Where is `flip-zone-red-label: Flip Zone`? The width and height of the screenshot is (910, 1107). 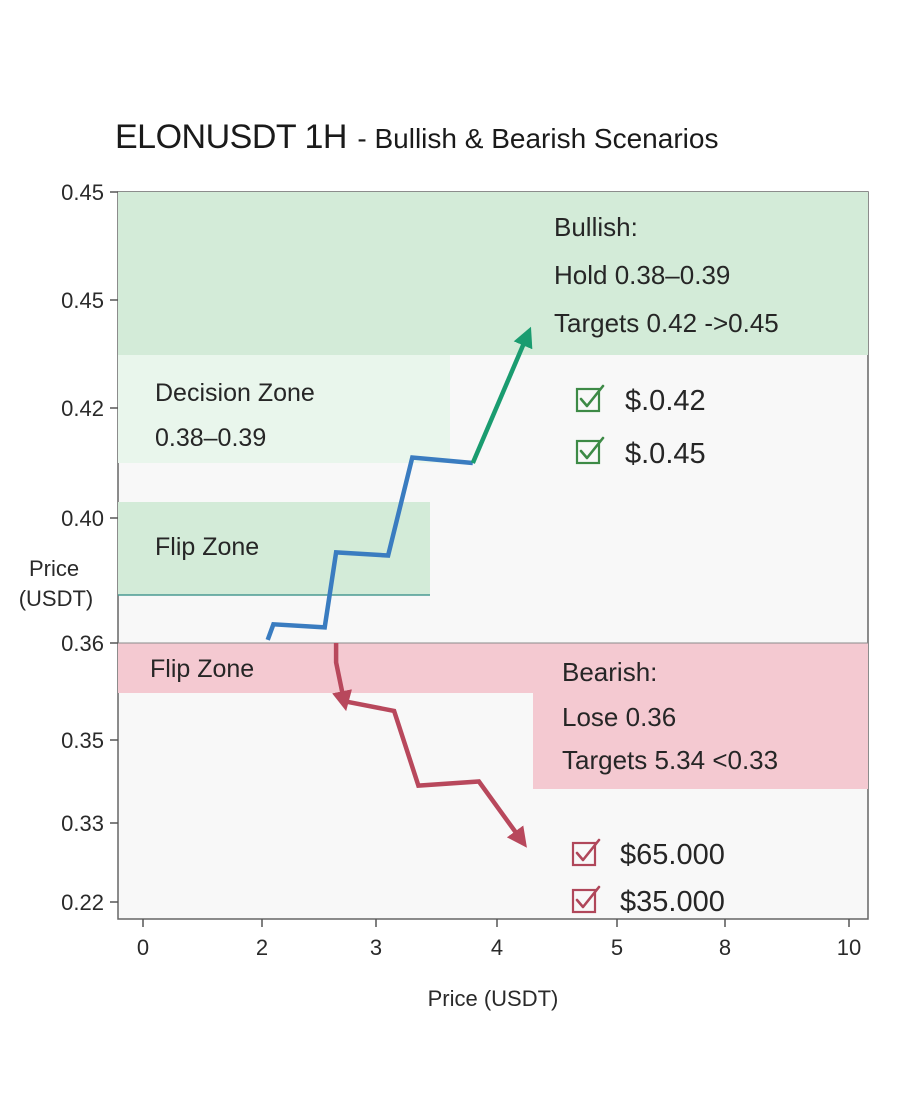
flip-zone-red-label: Flip Zone is located at coordinates (202, 669).